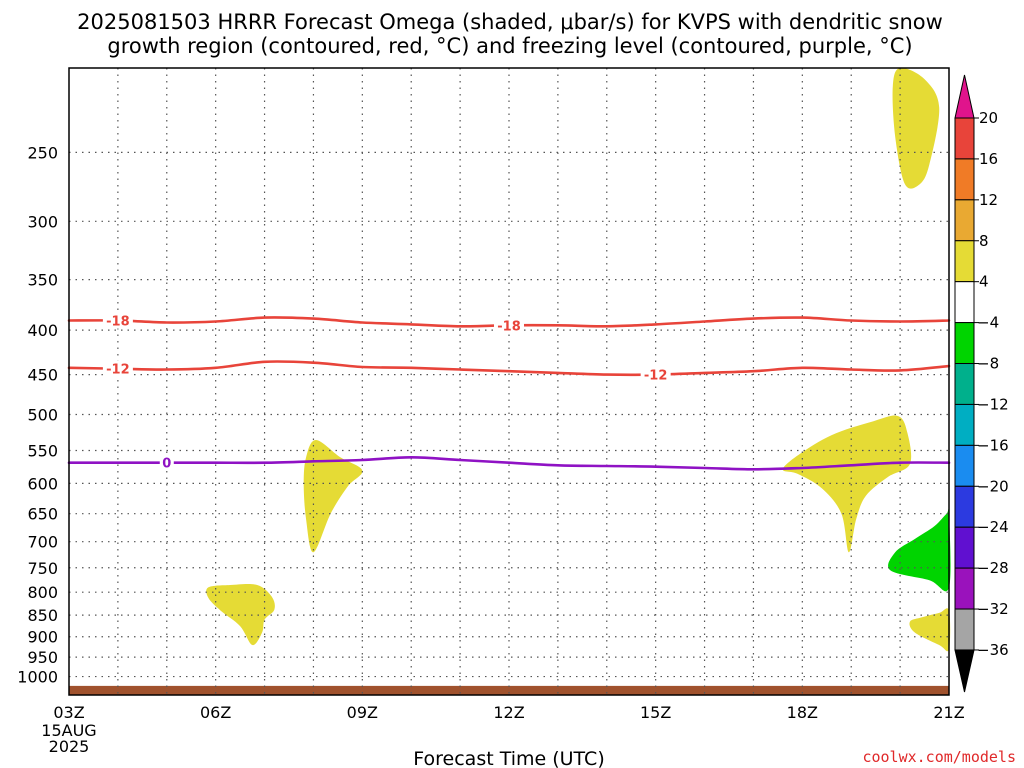 The width and height of the screenshot is (1024, 768). I want to click on colorbar-label-2: 16, so click(988, 159).